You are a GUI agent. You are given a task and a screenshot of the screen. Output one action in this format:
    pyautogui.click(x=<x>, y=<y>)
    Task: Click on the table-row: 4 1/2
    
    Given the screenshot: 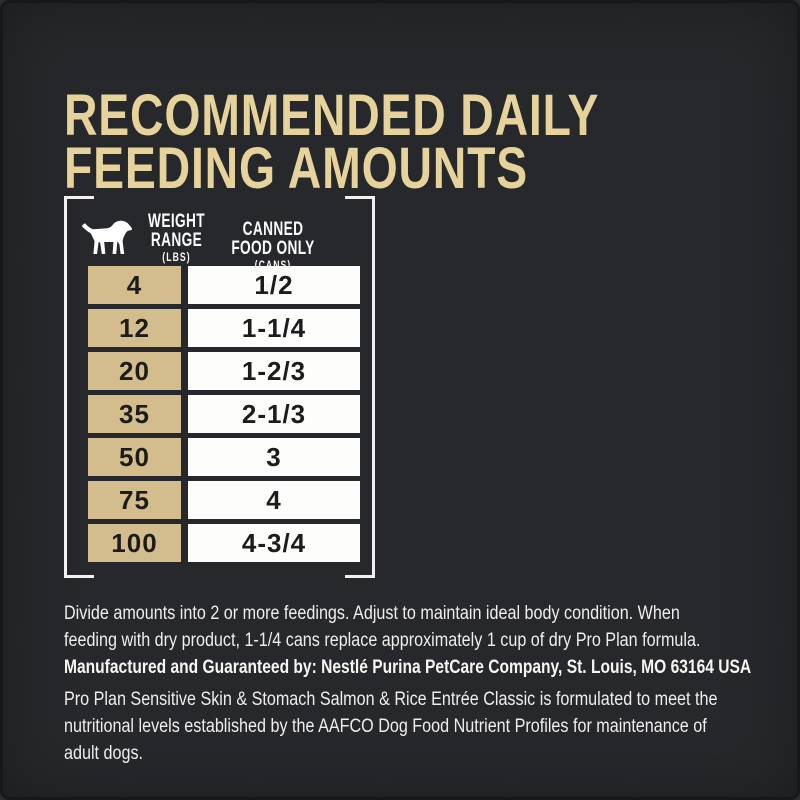 What is the action you would take?
    pyautogui.click(x=230, y=285)
    